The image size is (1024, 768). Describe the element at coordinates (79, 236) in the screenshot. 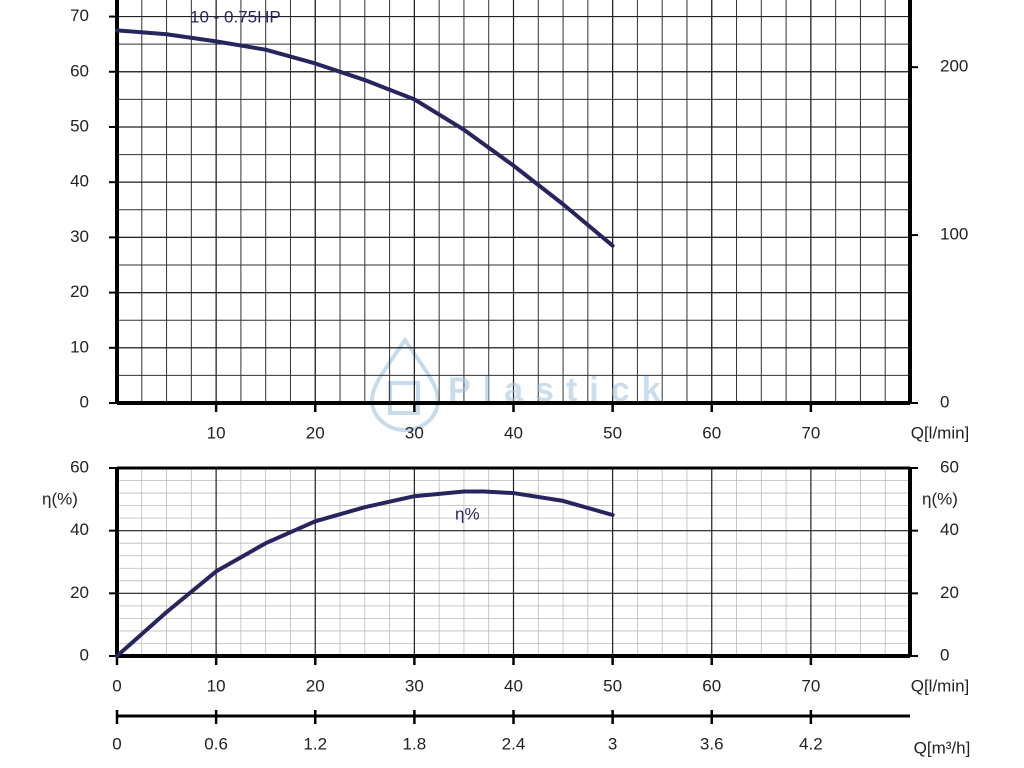

I see `y-tick-label: 30` at that location.